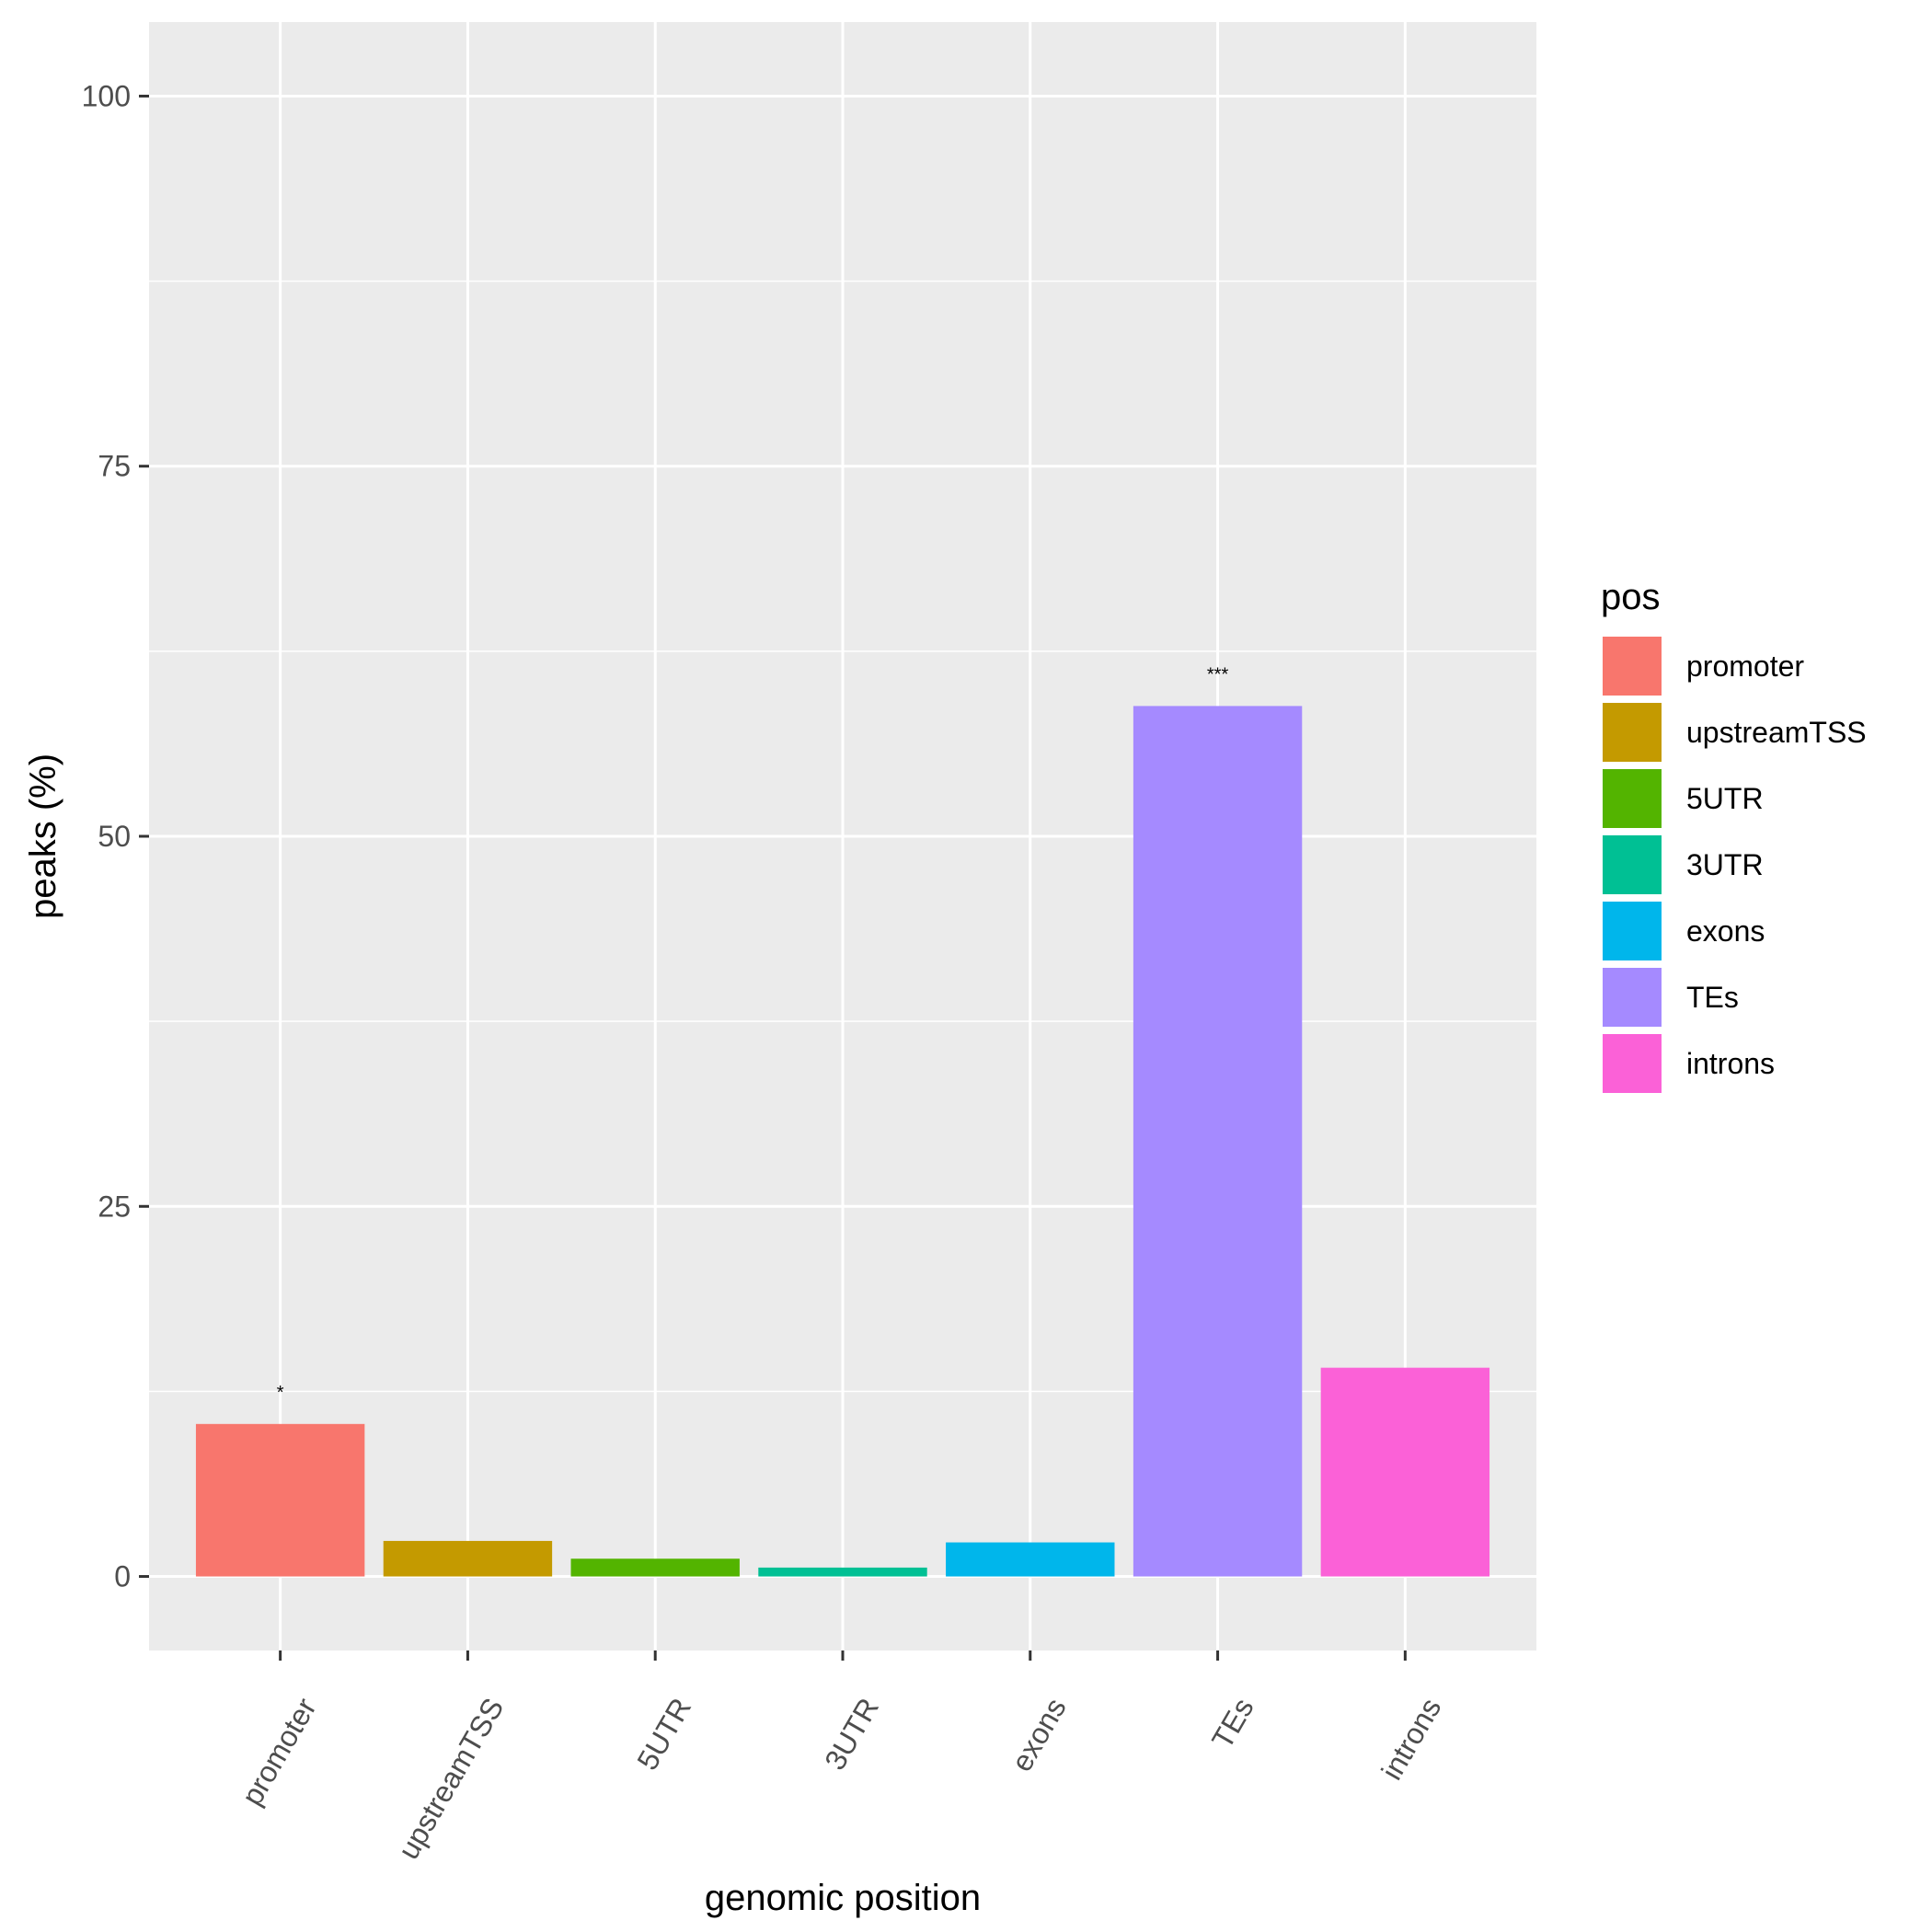 Image resolution: width=1932 pixels, height=1932 pixels. I want to click on bar-5UTR, so click(655, 1567).